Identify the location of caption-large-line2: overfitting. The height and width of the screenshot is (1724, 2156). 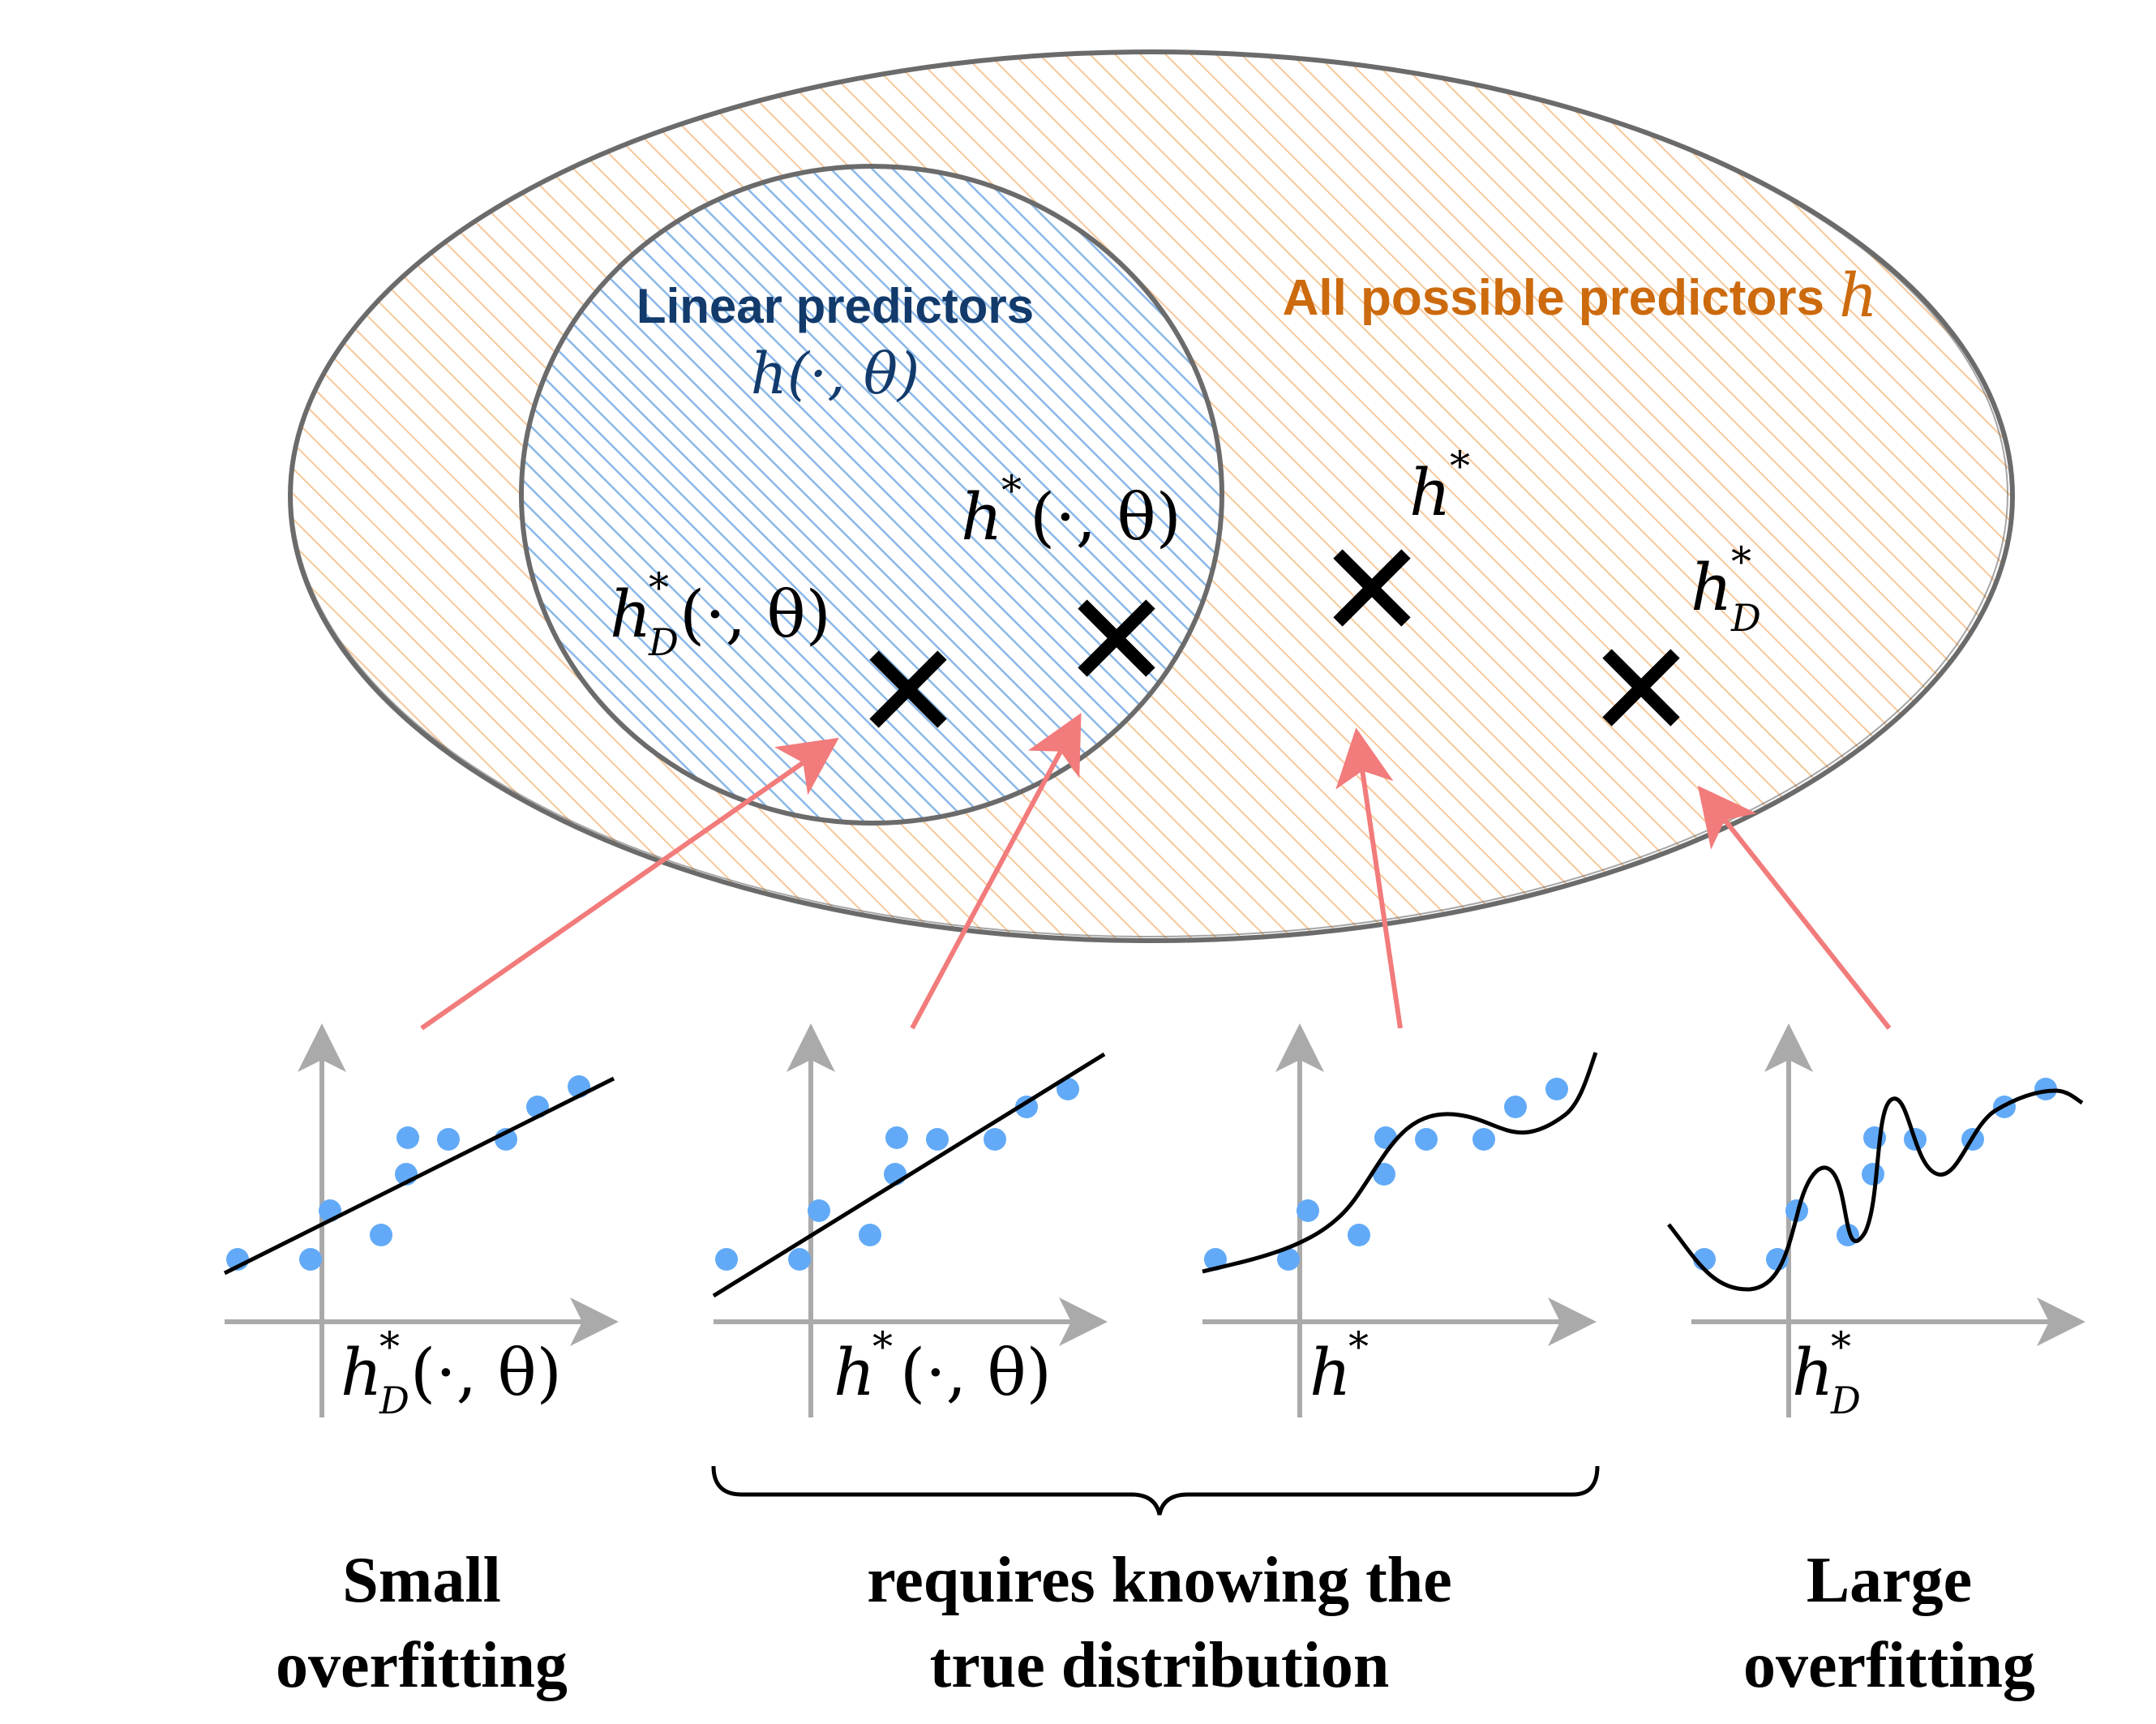
(1889, 1665).